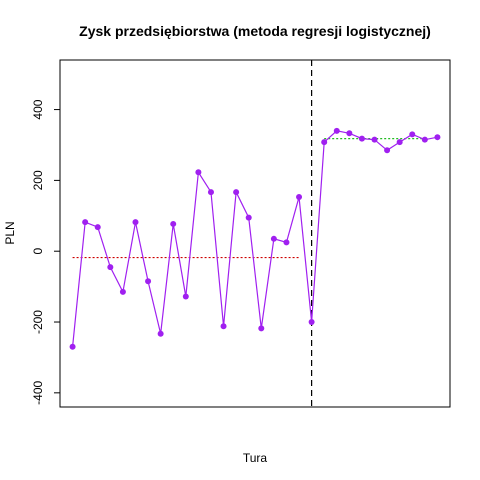 Image resolution: width=480 pixels, height=480 pixels. I want to click on y-axis-label: PLN, so click(10, 232).